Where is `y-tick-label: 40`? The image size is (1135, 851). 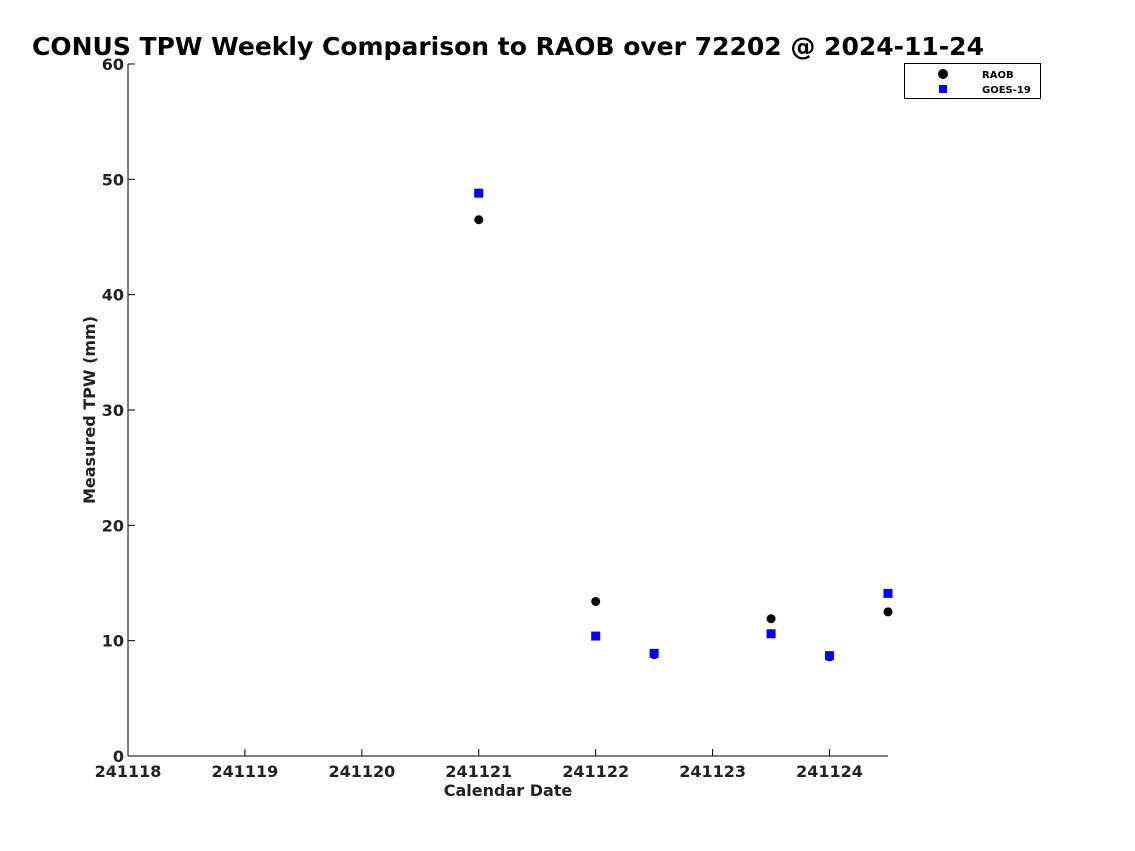
y-tick-label: 40 is located at coordinates (113, 295).